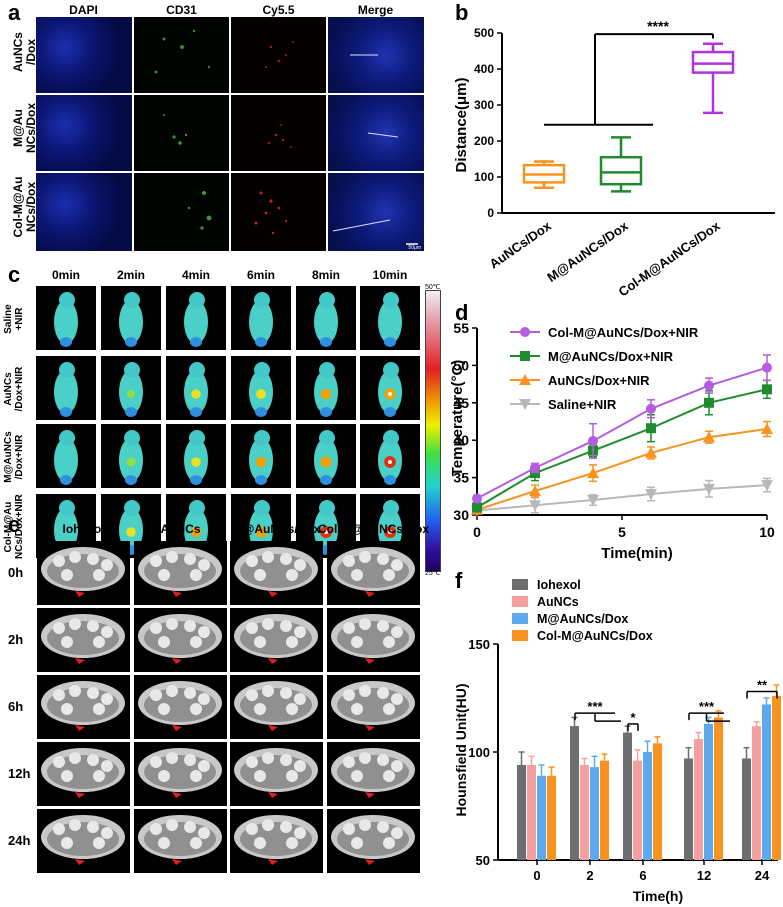 Image resolution: width=783 pixels, height=907 pixels. I want to click on e-row-label-0: 0h, so click(16, 572).